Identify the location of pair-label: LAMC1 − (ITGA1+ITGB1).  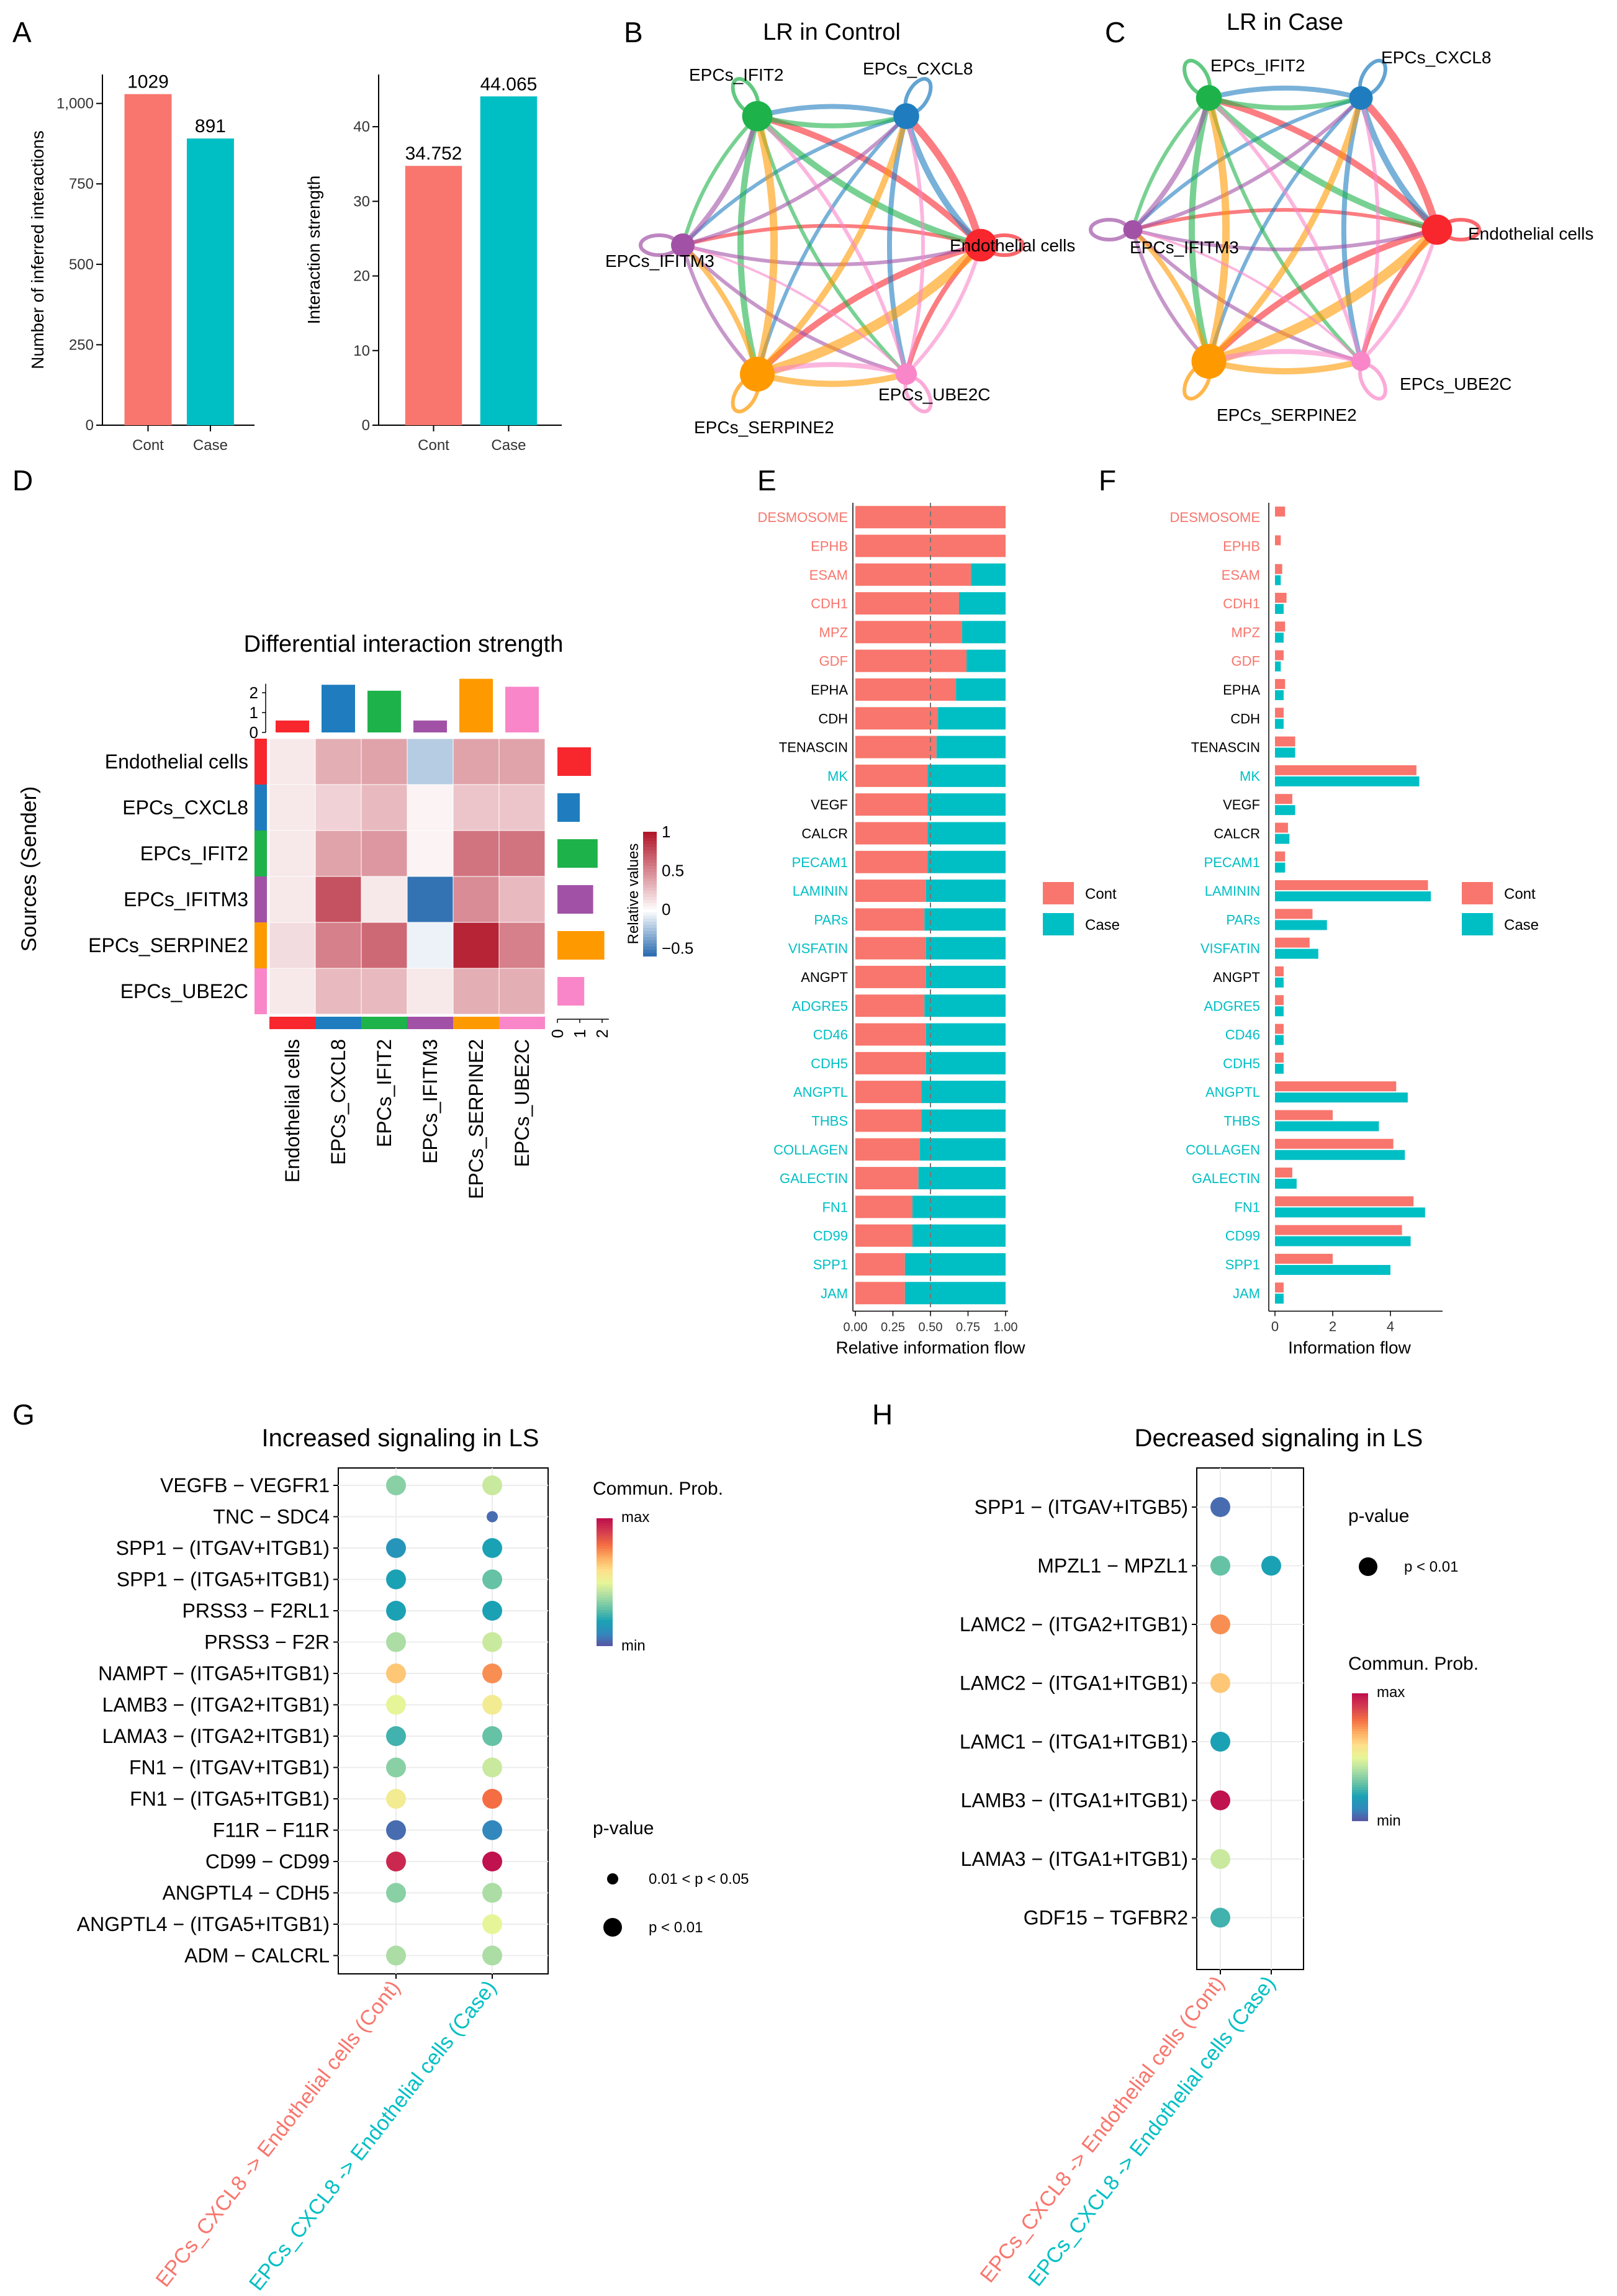
(1074, 1742).